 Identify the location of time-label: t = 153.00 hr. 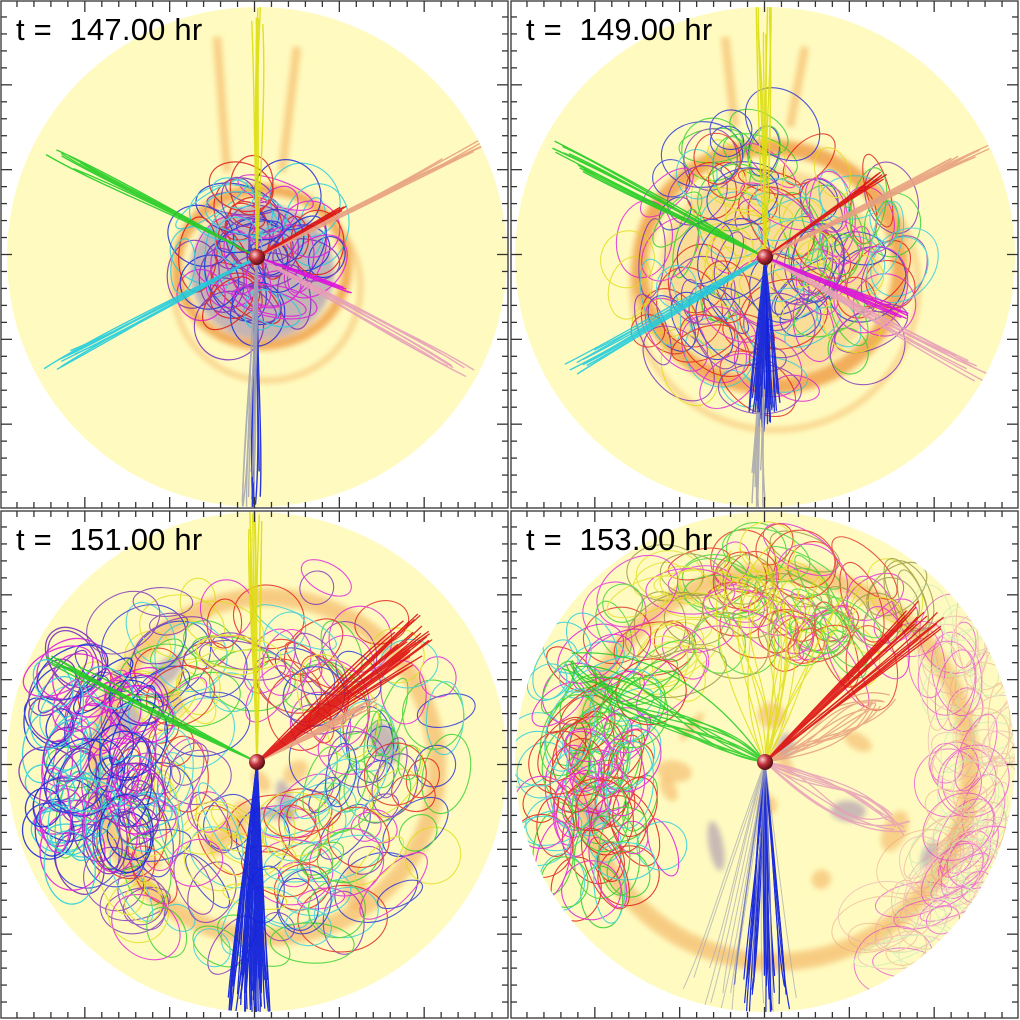
(619, 539).